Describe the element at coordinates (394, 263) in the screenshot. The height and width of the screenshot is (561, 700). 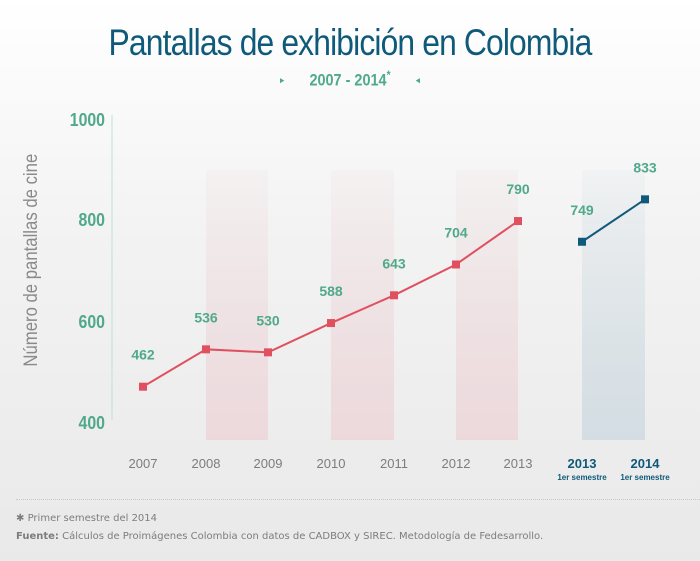
I see `data-label: 643` at that location.